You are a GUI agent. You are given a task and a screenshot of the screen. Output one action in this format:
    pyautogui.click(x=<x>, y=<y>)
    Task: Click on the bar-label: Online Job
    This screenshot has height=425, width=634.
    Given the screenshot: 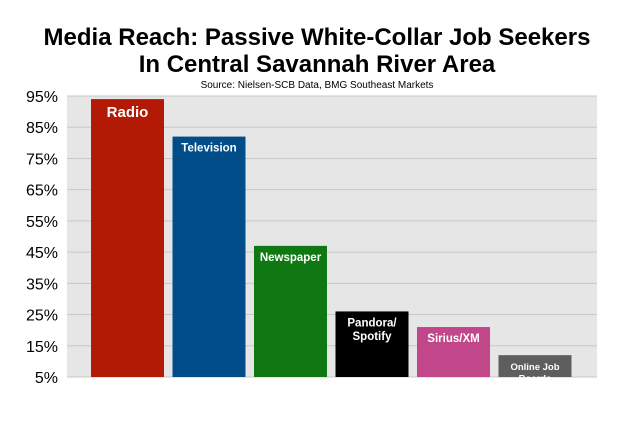 What is the action you would take?
    pyautogui.click(x=534, y=367)
    